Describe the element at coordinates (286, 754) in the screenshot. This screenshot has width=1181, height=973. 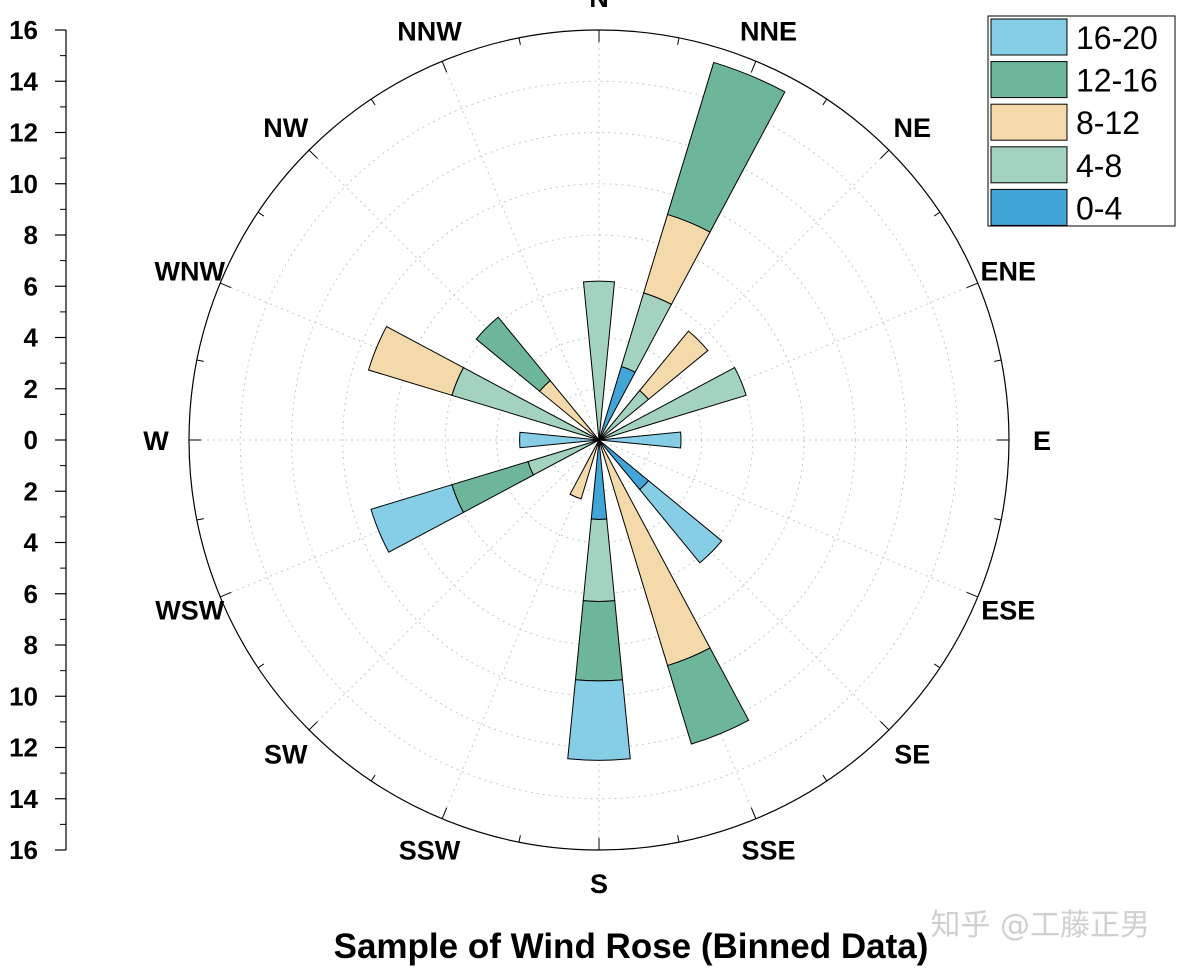
I see `direction-label-sw: SW` at that location.